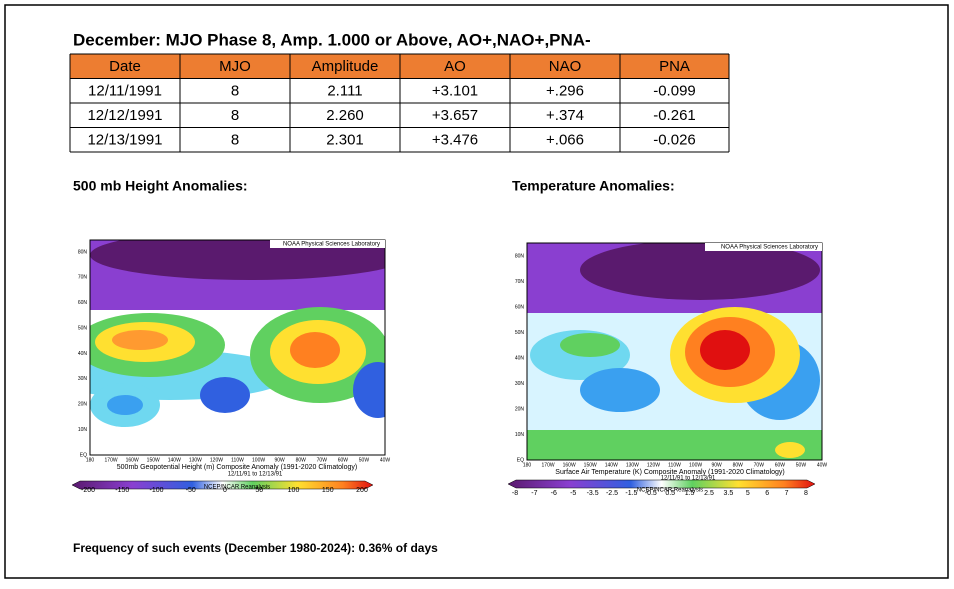 The image size is (954, 589). Describe the element at coordinates (573, 493) in the screenshot. I see `colorbar-label: -5` at that location.